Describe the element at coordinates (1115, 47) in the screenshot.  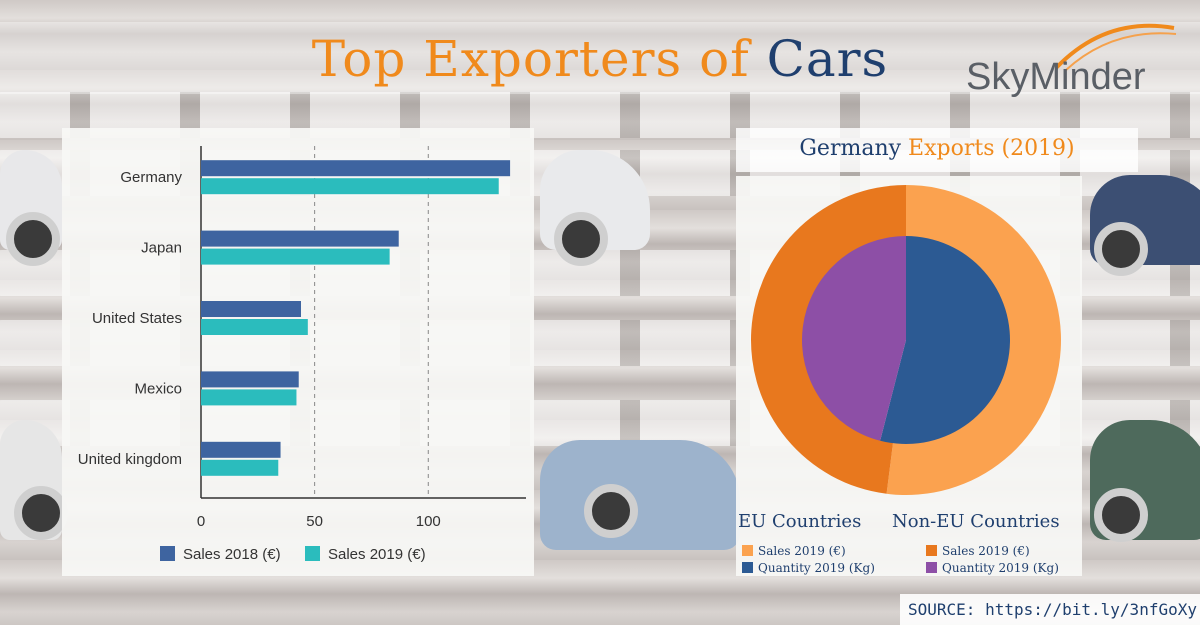
I see `logo-swoosh-icon` at that location.